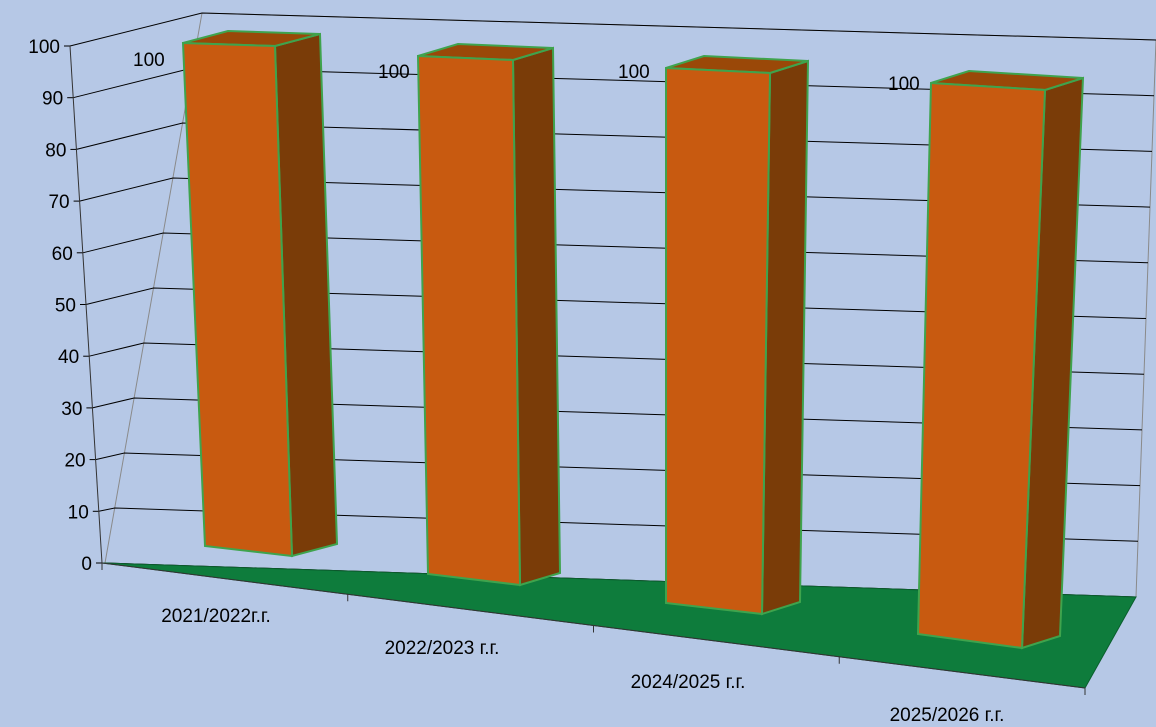 The width and height of the screenshot is (1156, 727). Describe the element at coordinates (216, 616) in the screenshot. I see `x-tick-label: 2021/2022г.г.` at that location.